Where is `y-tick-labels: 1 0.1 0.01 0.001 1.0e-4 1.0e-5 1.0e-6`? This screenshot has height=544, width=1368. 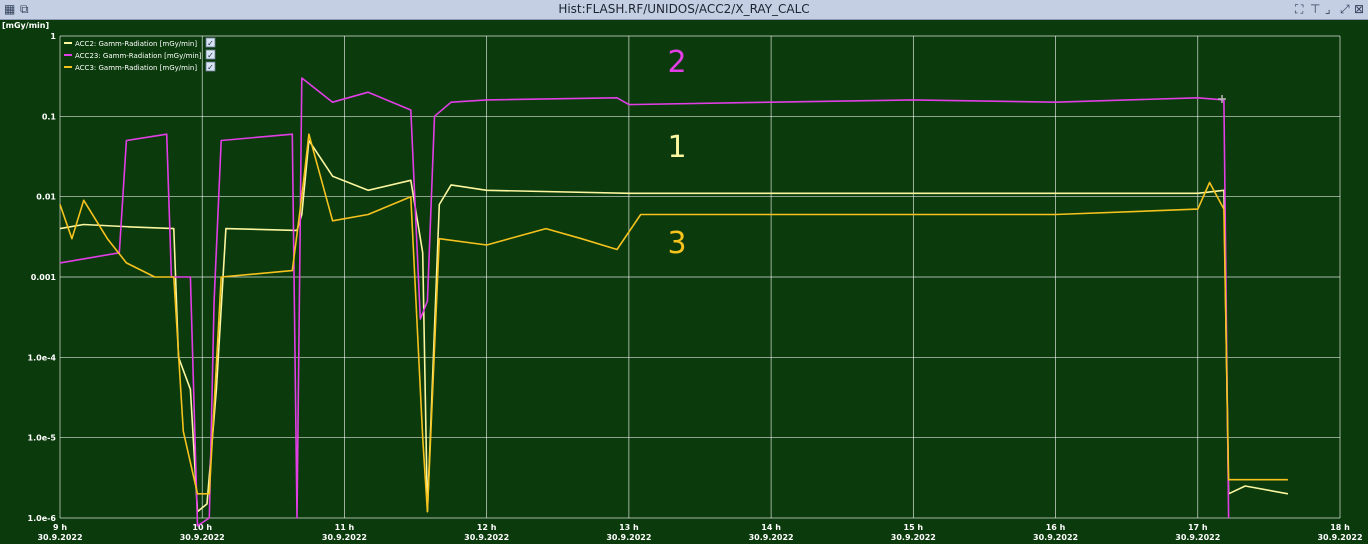 y-tick-labels: 1 0.1 0.01 0.001 1.0e-4 1.0e-5 1.0e-6 is located at coordinates (42, 277).